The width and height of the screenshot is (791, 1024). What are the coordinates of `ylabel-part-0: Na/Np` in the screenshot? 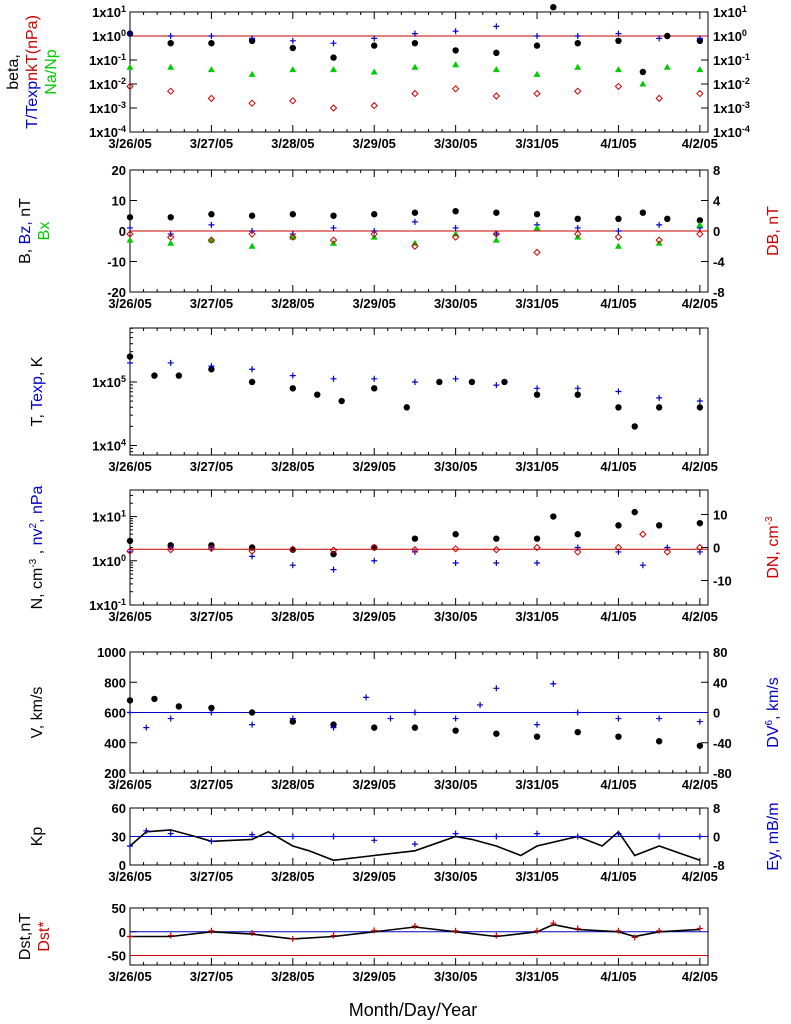 It's located at (51, 71).